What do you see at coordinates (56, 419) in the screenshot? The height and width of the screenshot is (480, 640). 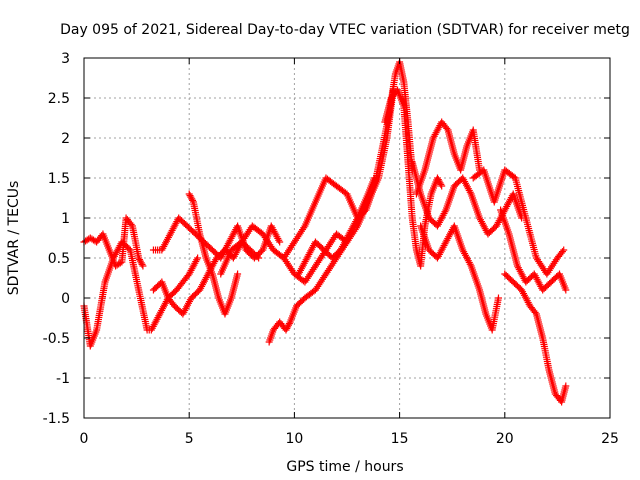 I see `y-tick-label: -1.5` at bounding box center [56, 419].